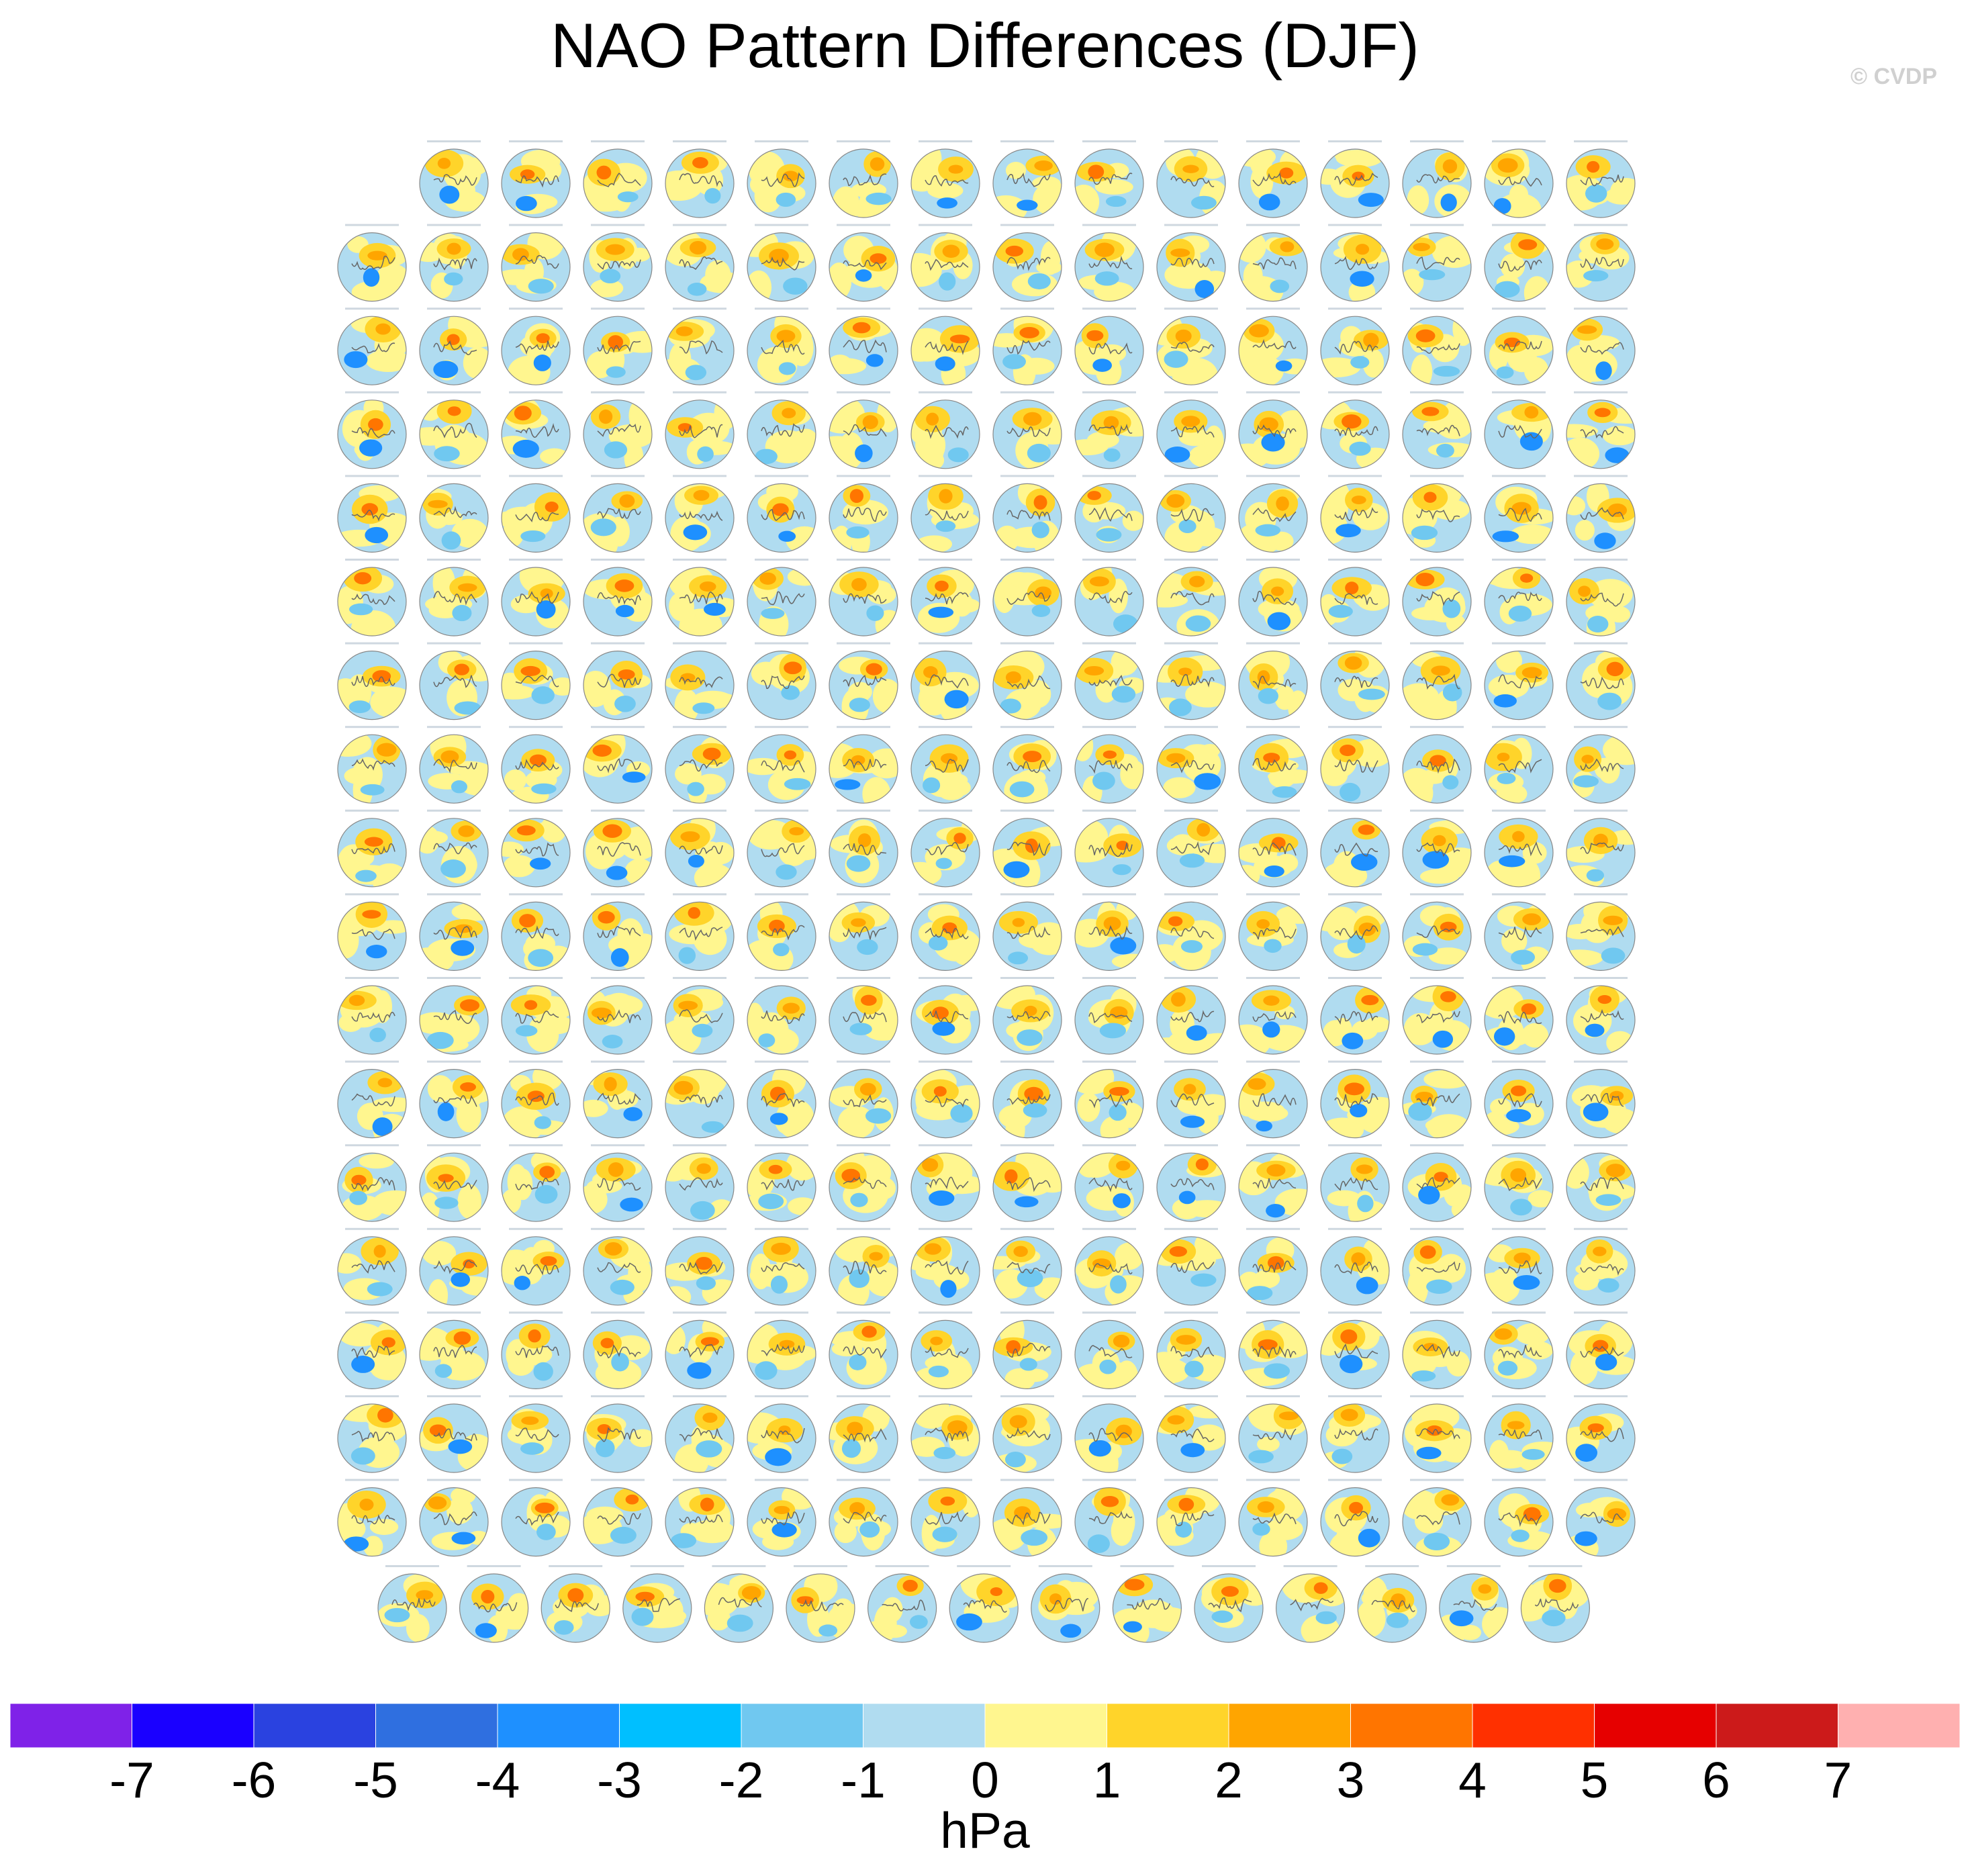 This screenshot has height=1876, width=1970. What do you see at coordinates (985, 1830) in the screenshot?
I see `colorbar-label: hPa` at bounding box center [985, 1830].